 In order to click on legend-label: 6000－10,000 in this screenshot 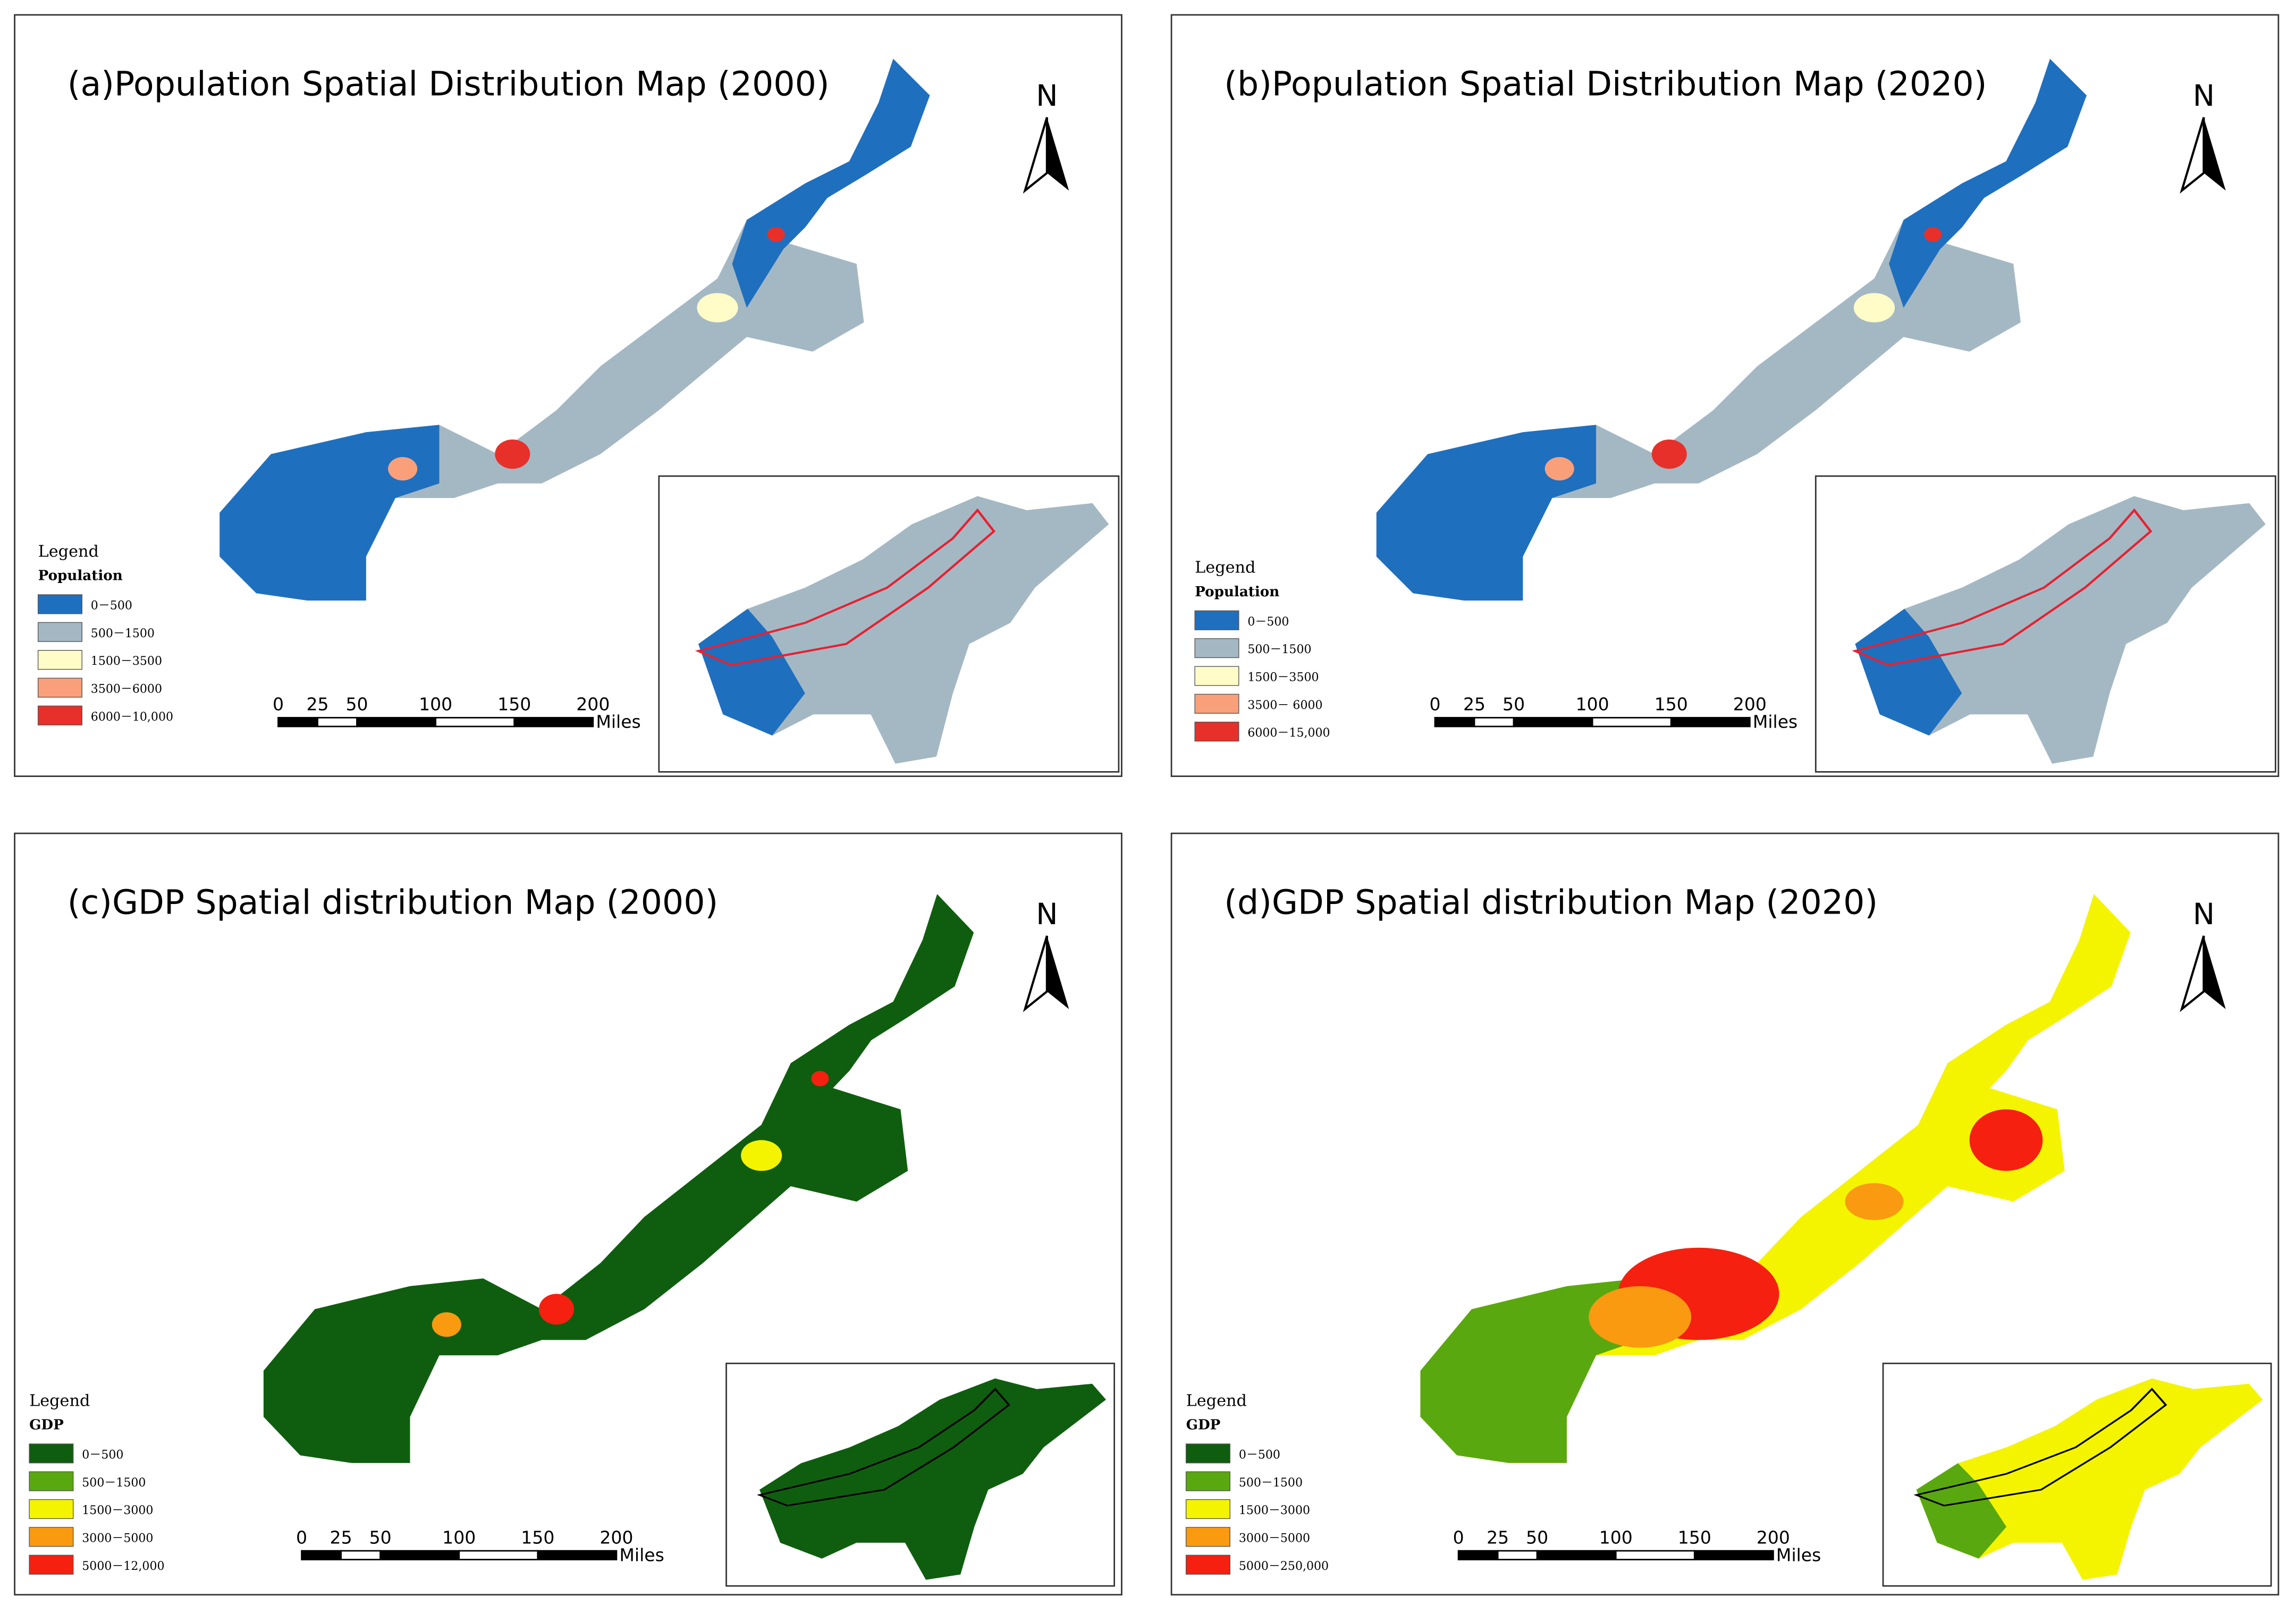, I will do `click(132, 717)`.